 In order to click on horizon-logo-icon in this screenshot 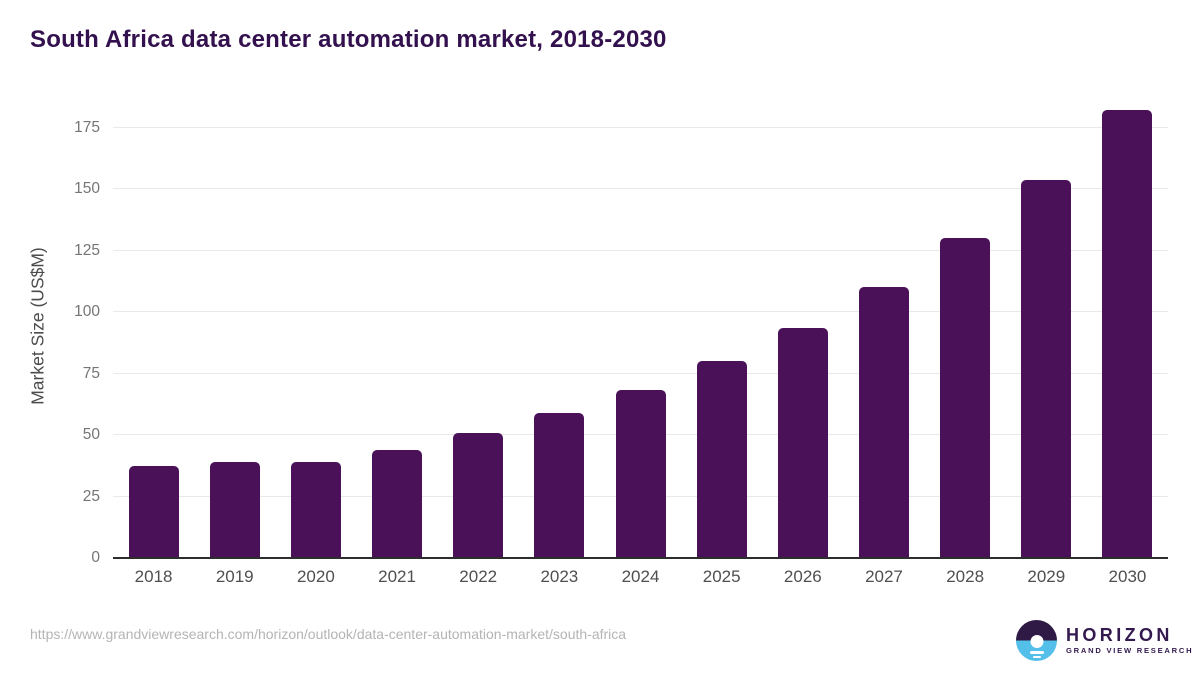, I will do `click(1036, 640)`.